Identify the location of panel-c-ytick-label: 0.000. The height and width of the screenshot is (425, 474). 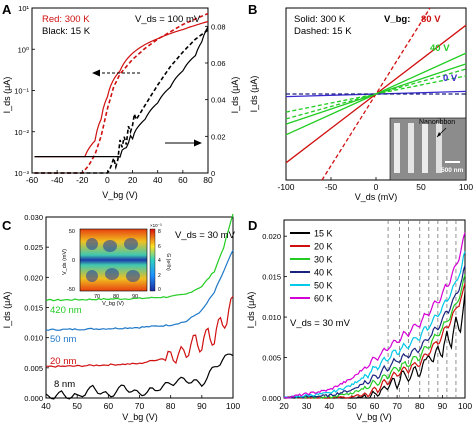
(33, 398).